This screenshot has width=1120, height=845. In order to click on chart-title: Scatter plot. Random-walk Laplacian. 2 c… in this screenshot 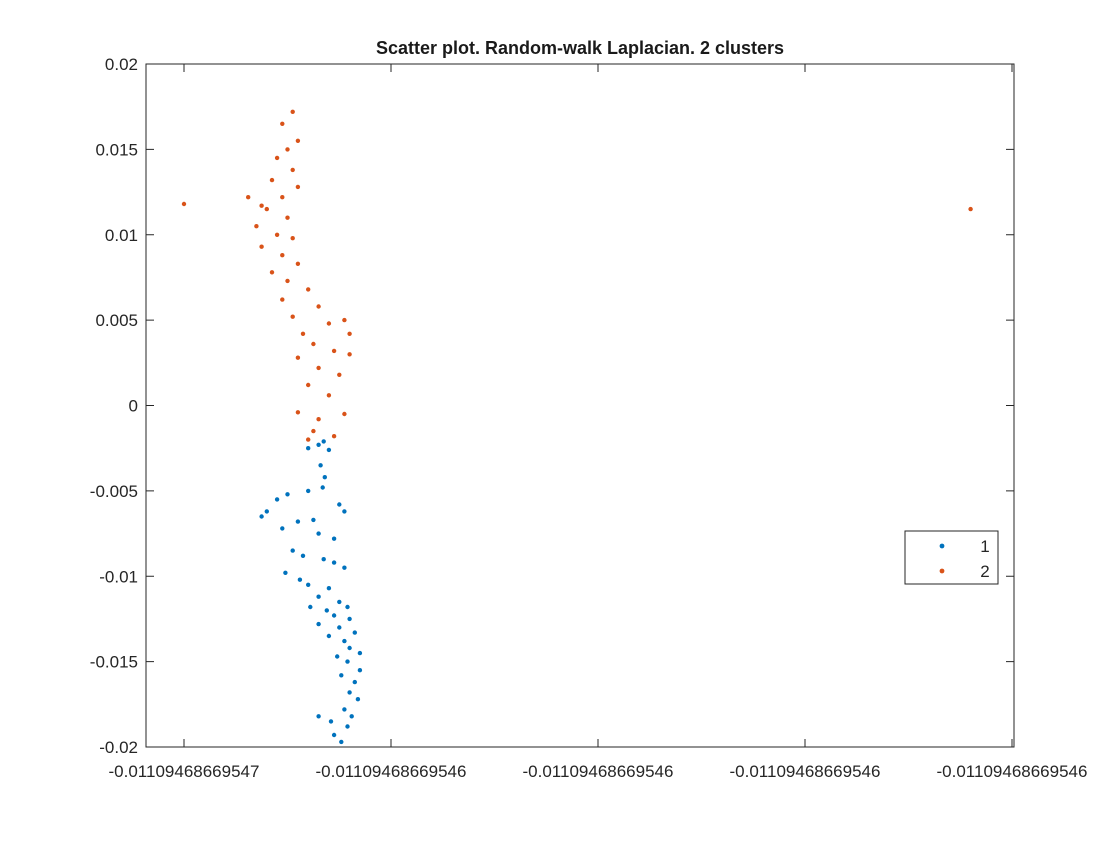, I will do `click(580, 48)`.